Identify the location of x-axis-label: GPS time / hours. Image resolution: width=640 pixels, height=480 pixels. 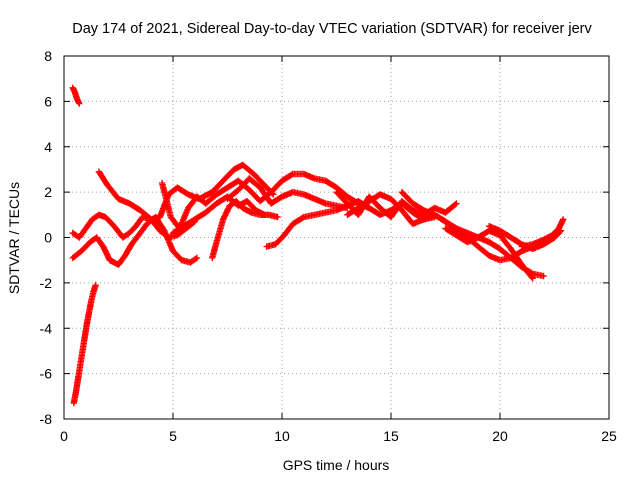
(336, 465).